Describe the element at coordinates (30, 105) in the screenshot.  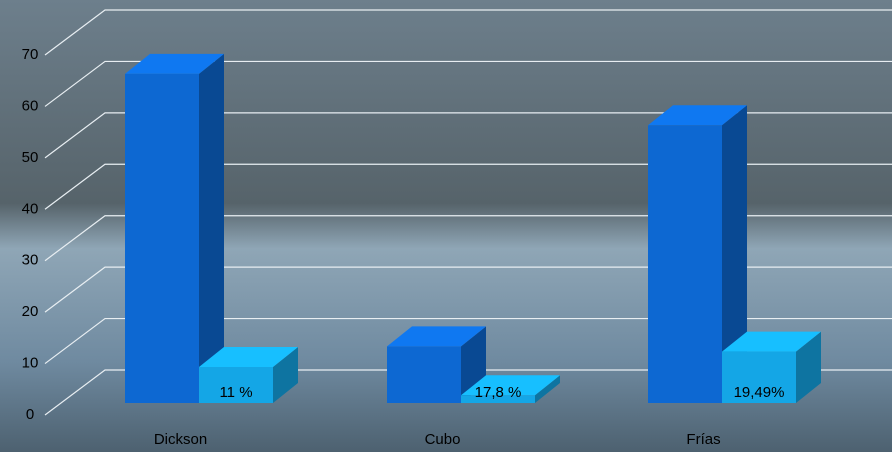
I see `y-tick-label: 60` at that location.